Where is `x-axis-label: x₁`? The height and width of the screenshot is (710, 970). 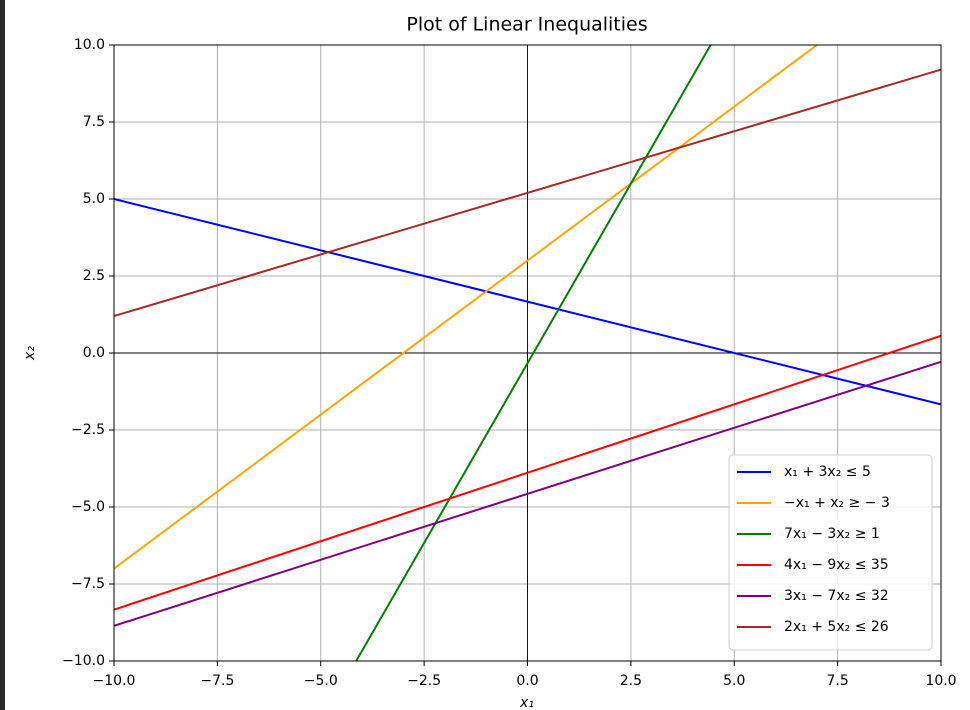
x-axis-label: x₁ is located at coordinates (526, 702).